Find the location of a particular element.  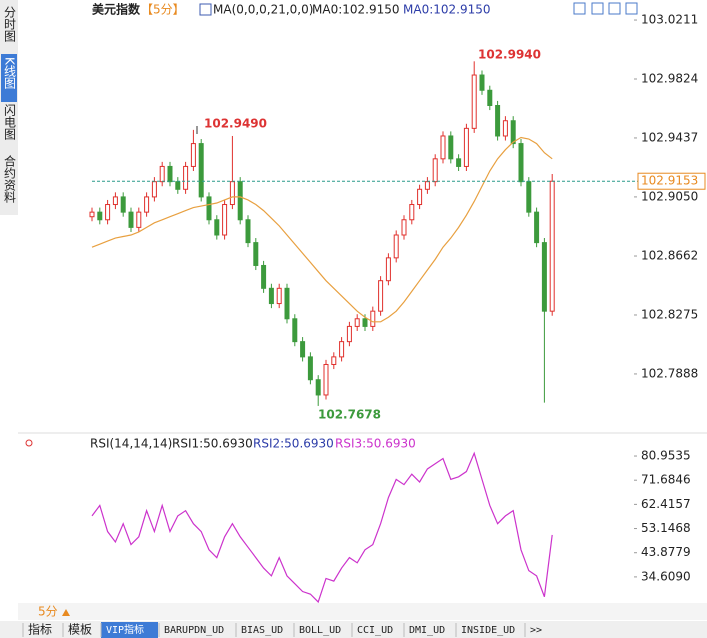

tab-bar is located at coordinates (353, 629).